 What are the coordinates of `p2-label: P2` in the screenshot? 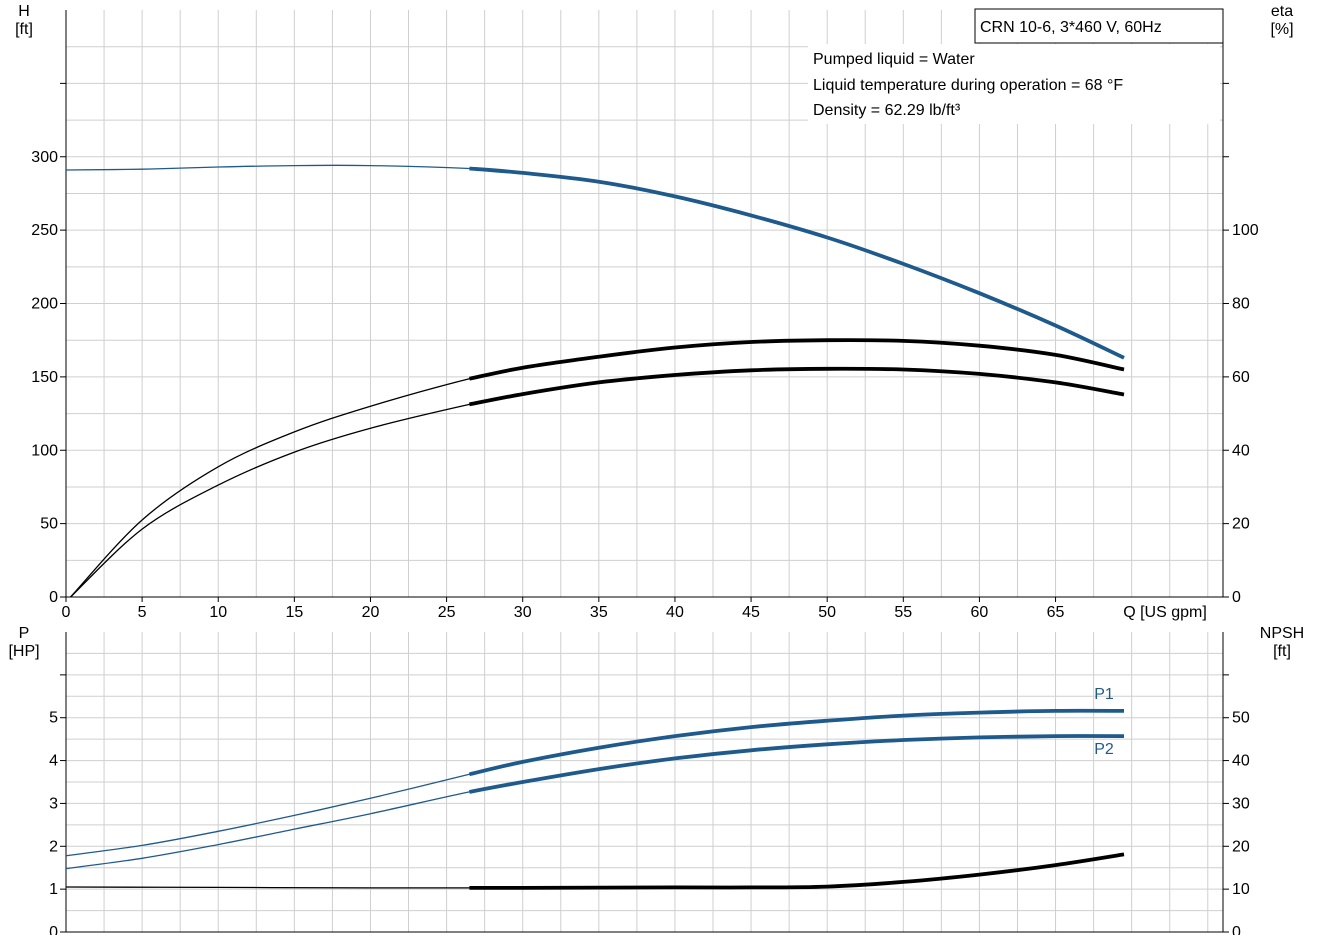 It's located at (1104, 749).